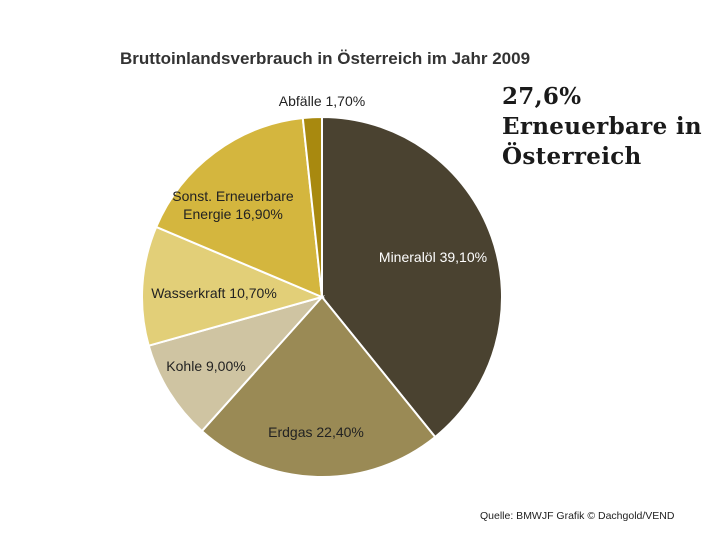 This screenshot has height=546, width=728. Describe the element at coordinates (205, 366) in the screenshot. I see `slice-label-2: Kohle 9,00%` at that location.